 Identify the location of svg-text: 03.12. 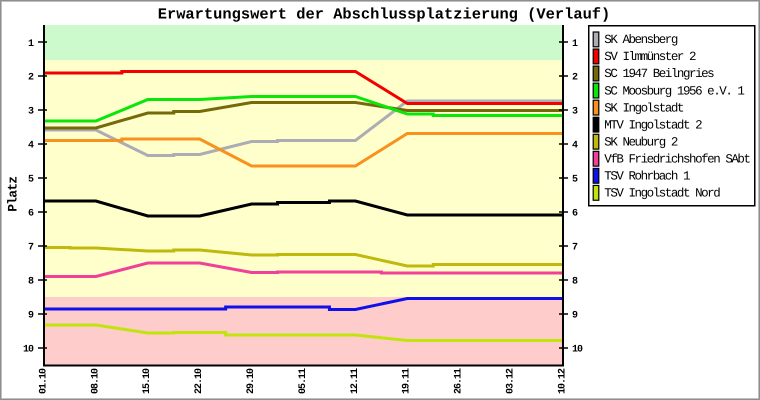
(511, 381).